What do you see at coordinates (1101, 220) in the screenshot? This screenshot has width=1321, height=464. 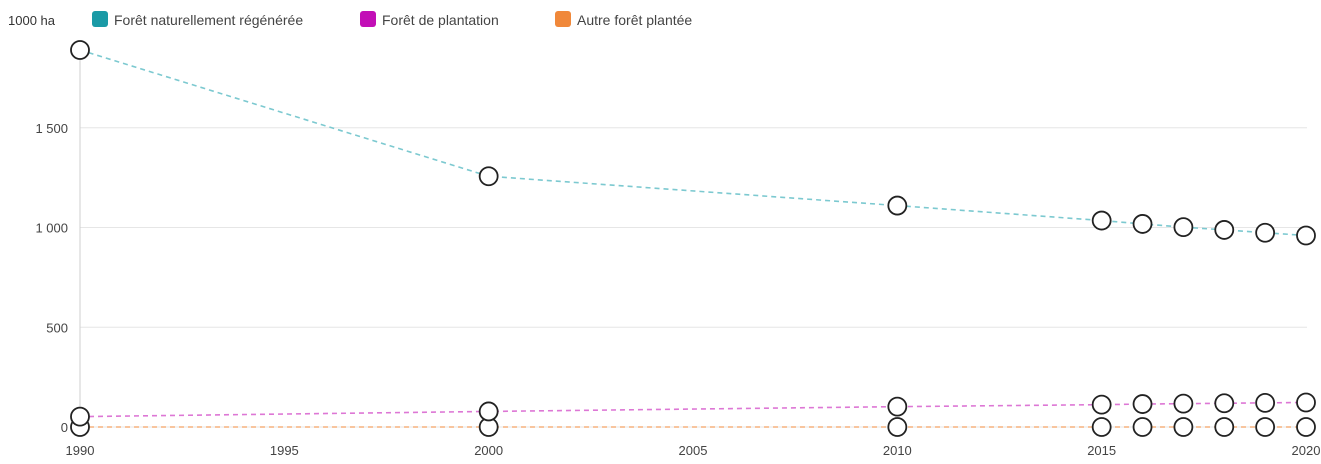 I see `data-point-s0-2015` at bounding box center [1101, 220].